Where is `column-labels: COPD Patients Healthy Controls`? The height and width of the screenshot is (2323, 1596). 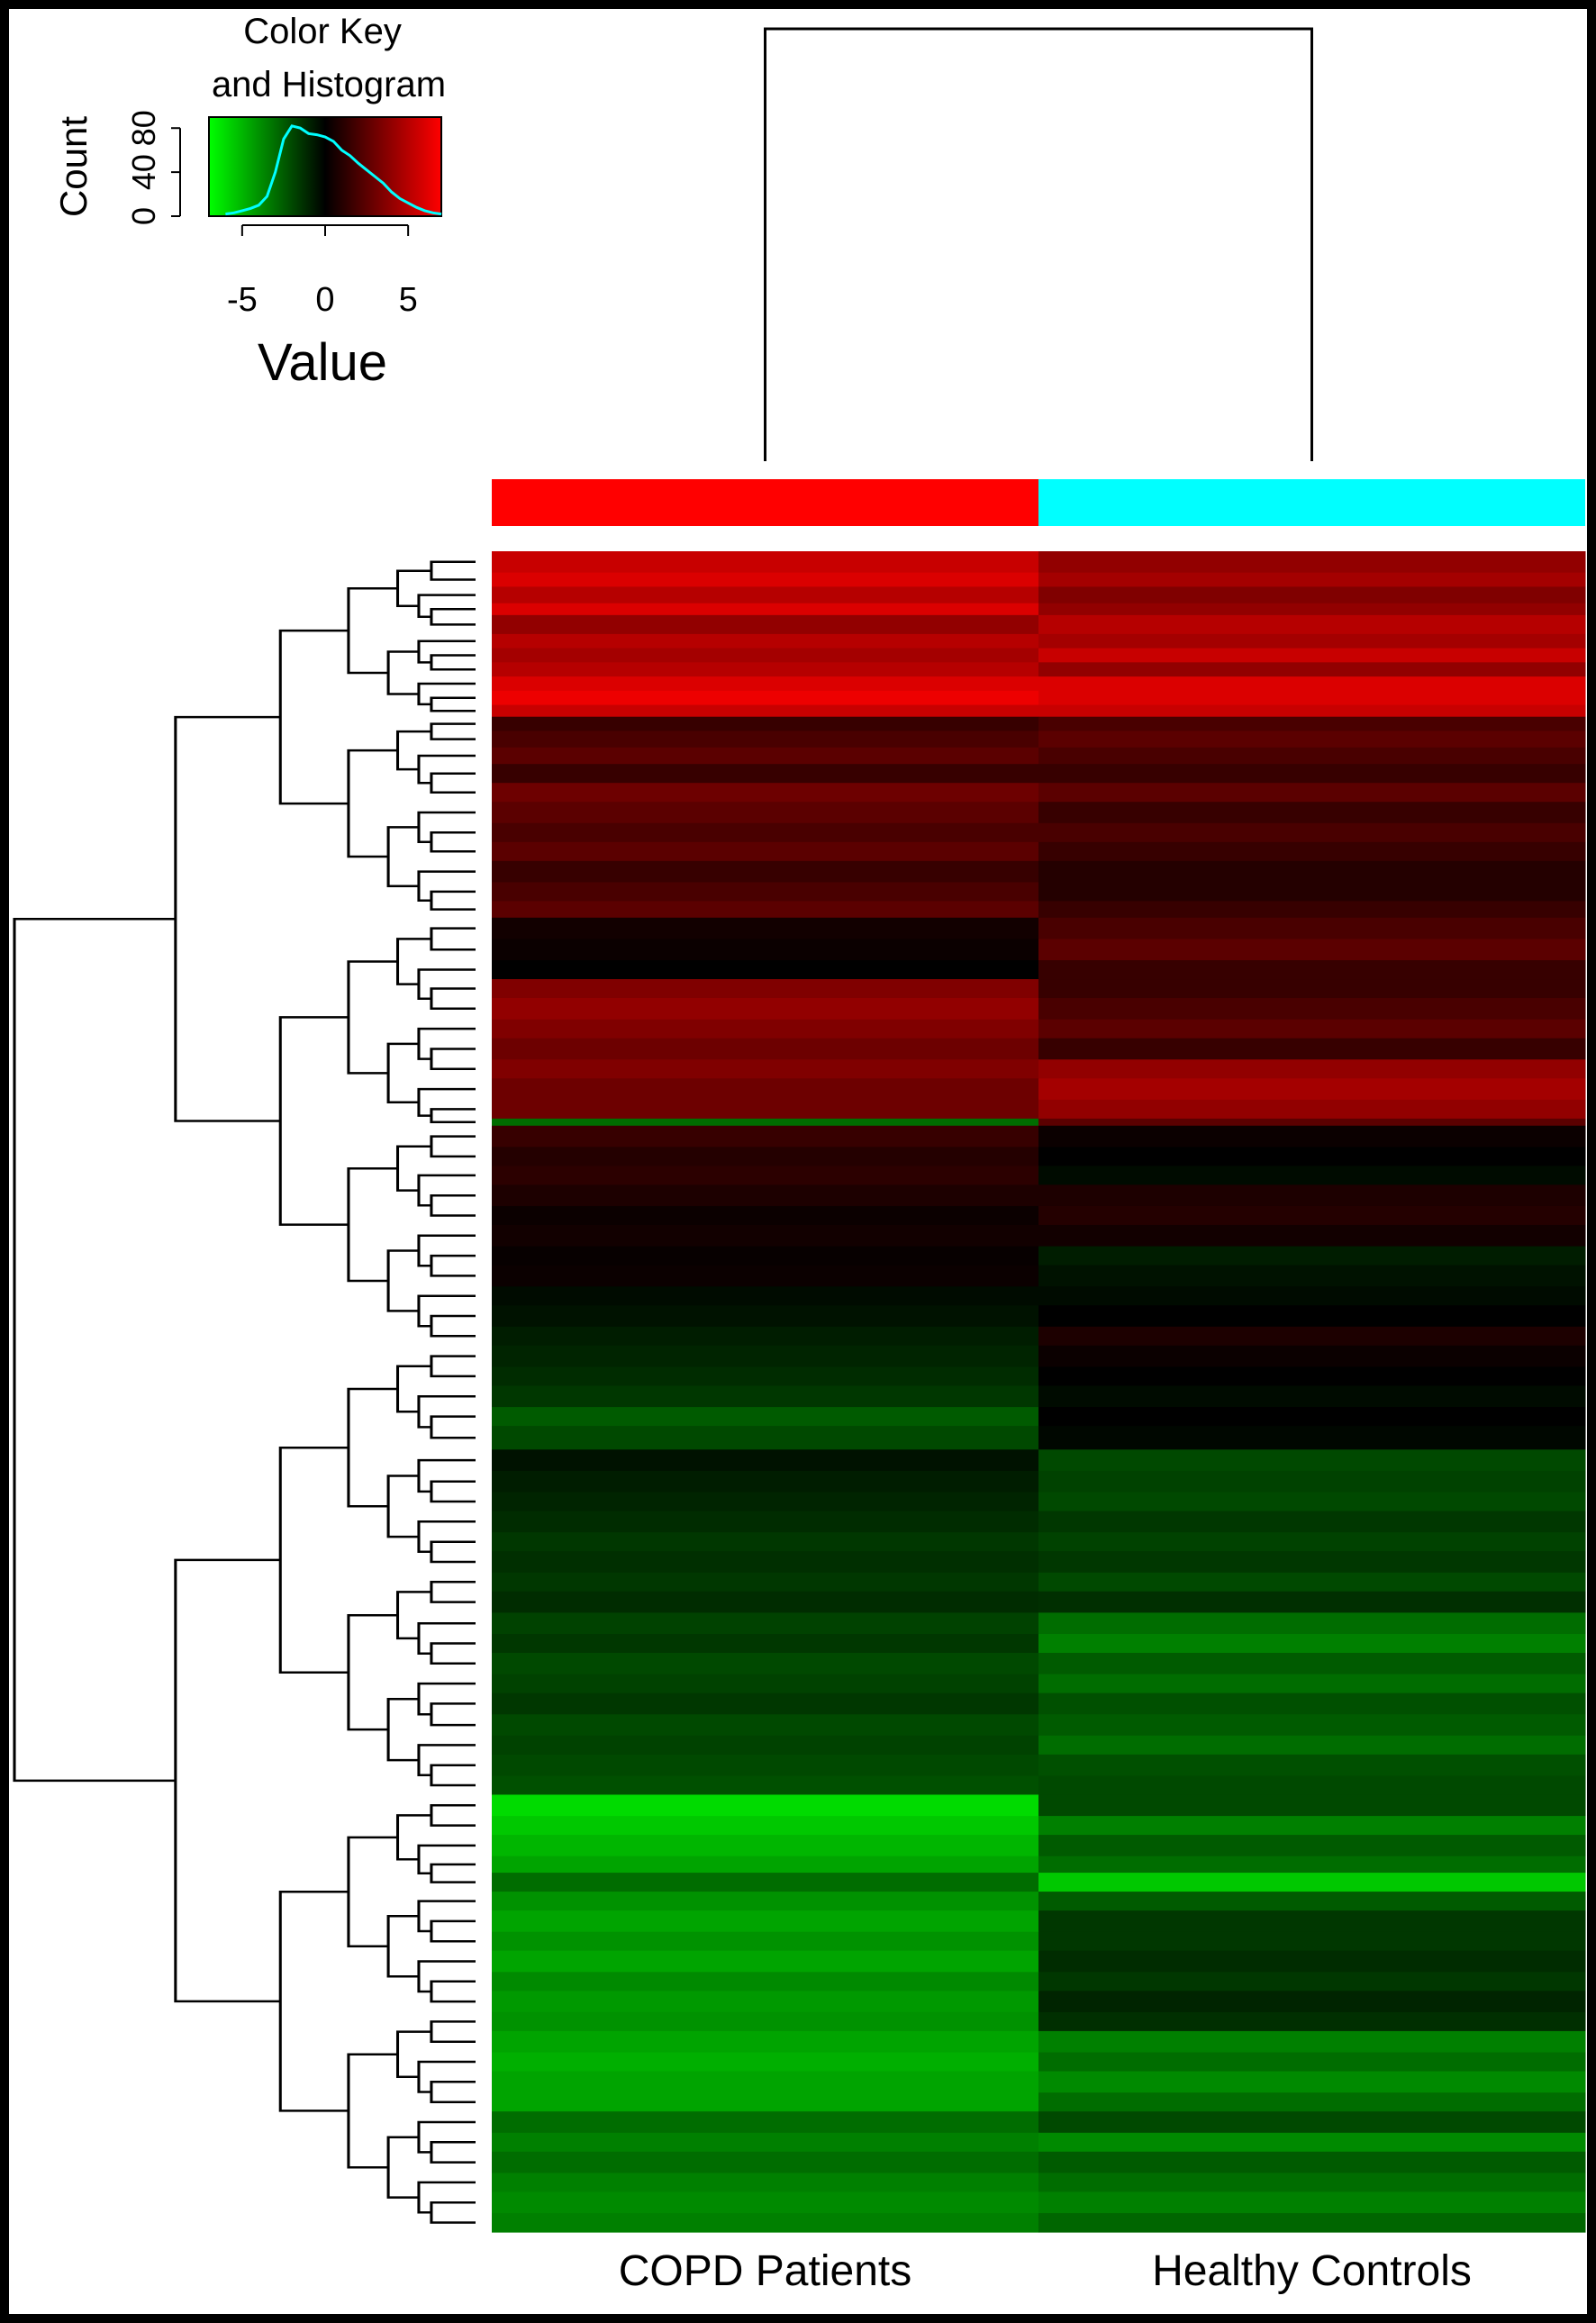
column-labels: COPD Patients Healthy Controls is located at coordinates (1045, 2271).